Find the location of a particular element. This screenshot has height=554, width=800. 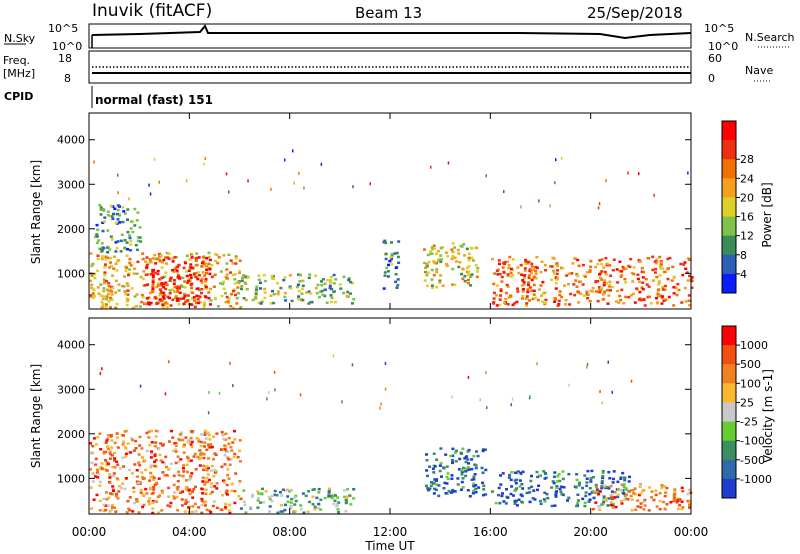

time-axis: 00:00 04:00 08:00 12:00 16:00 20:00 00:00 is located at coordinates (390, 532).